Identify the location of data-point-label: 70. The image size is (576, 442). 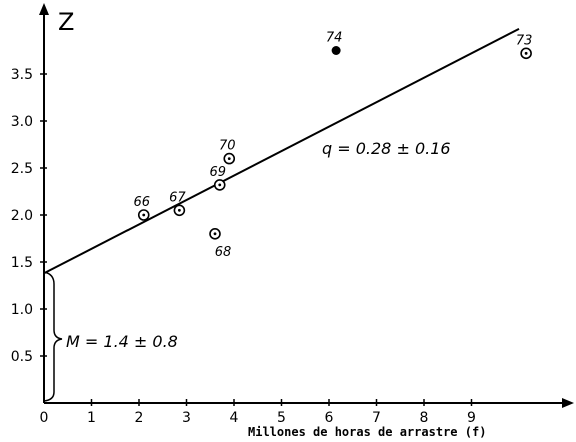
(227, 146).